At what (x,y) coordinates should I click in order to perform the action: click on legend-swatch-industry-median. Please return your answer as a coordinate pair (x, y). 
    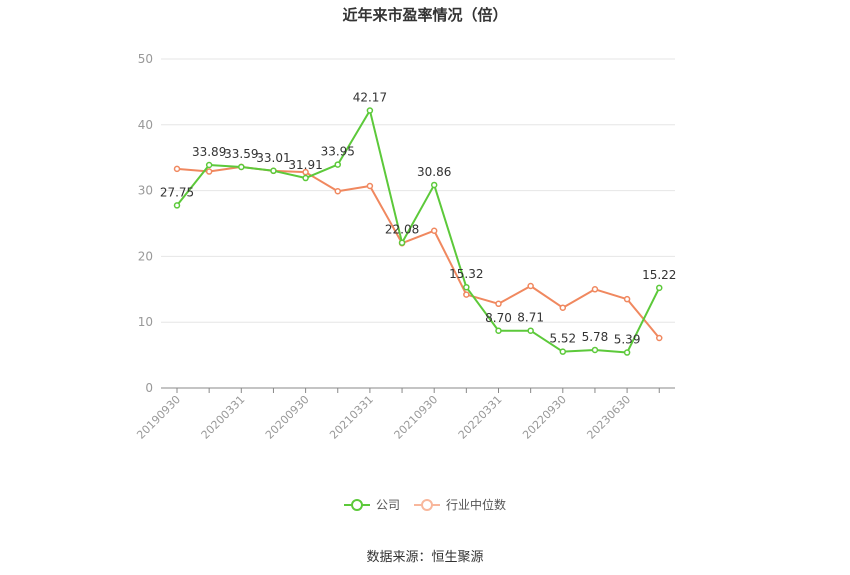
    Looking at the image, I should click on (427, 505).